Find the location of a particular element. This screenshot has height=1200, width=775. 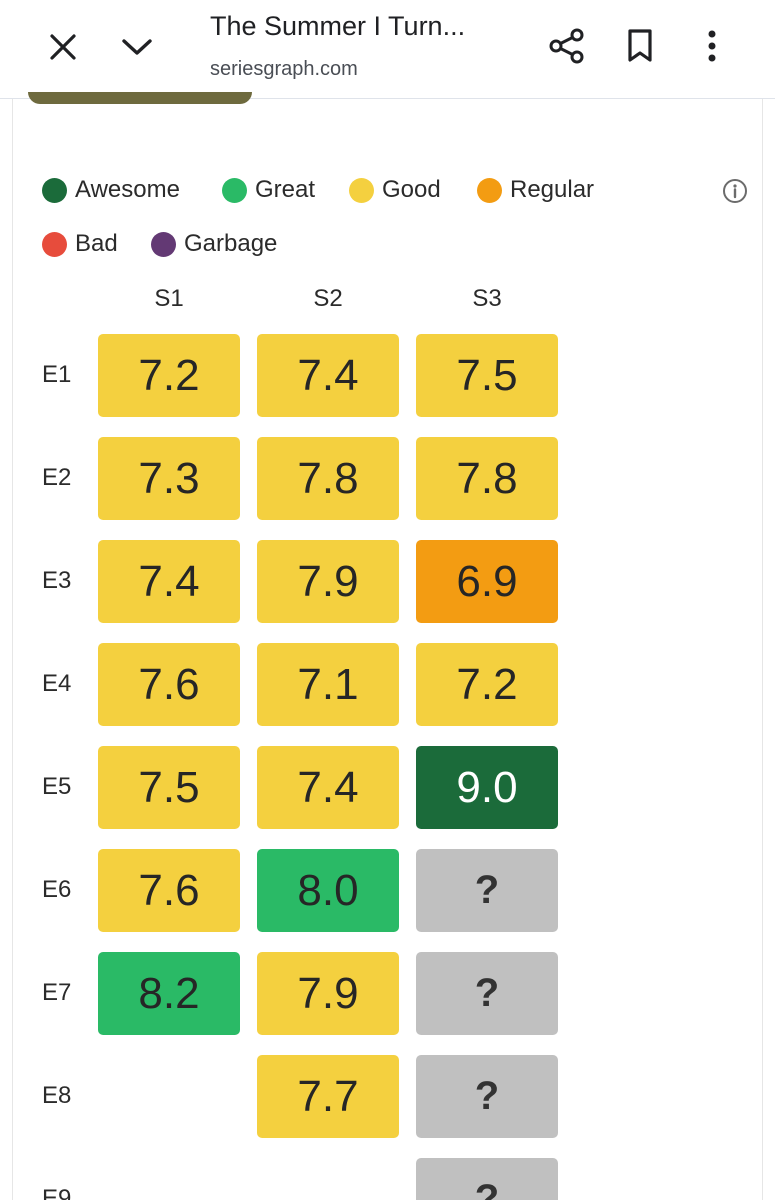

episode-header-e5: E5 is located at coordinates (57, 786).